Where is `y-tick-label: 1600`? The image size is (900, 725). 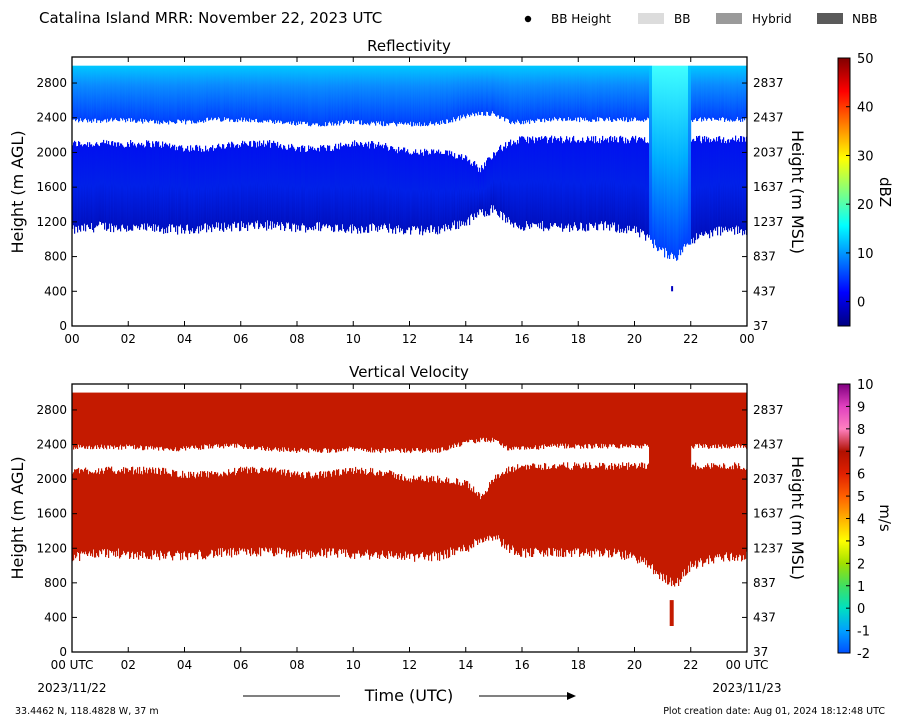
y-tick-label: 1600 is located at coordinates (51, 187).